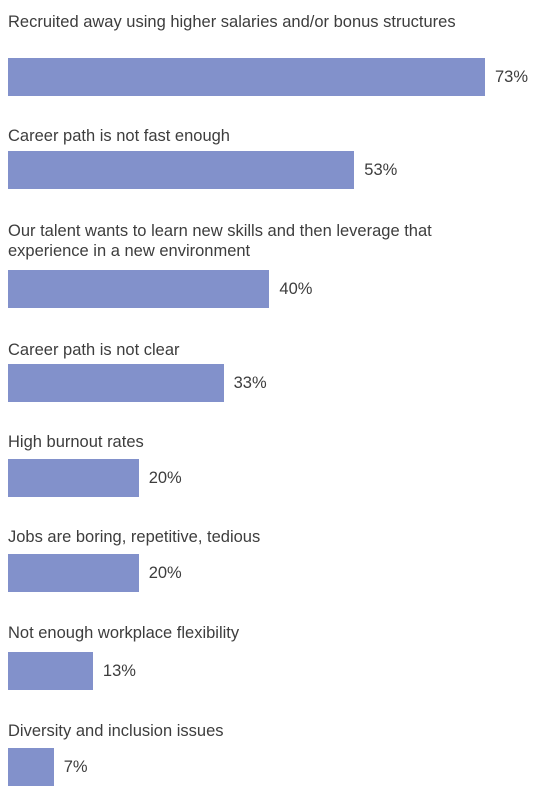  Describe the element at coordinates (76, 442) in the screenshot. I see `category-label: High burnout rates` at that location.